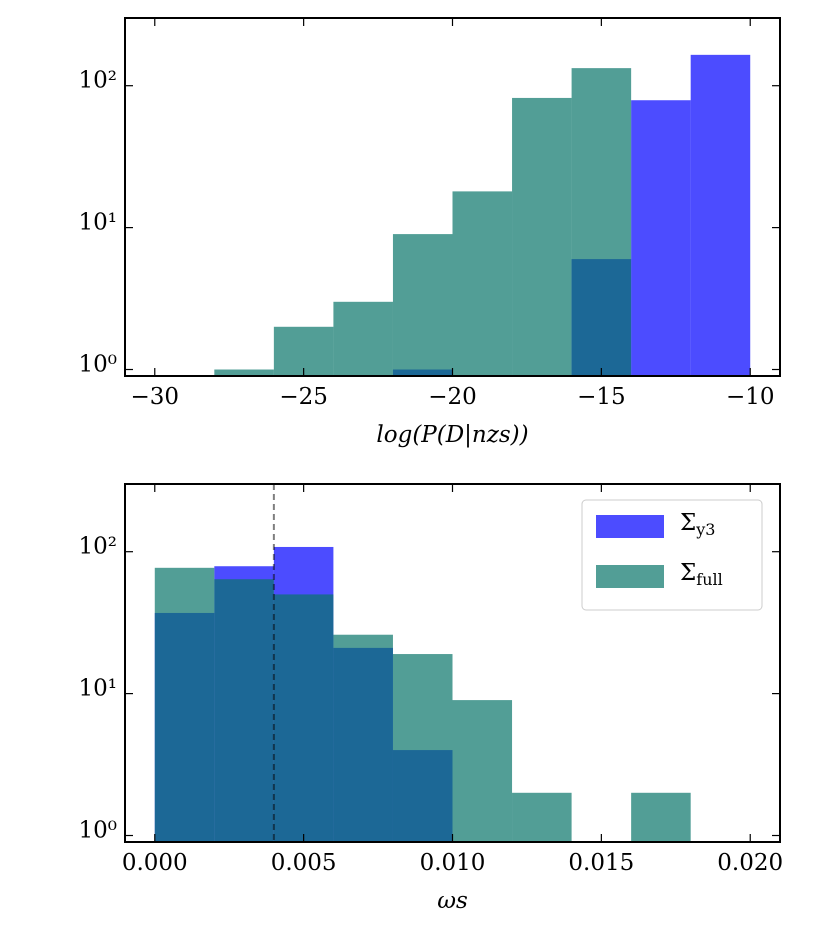  I want to click on x-tick-label: −20, so click(452, 397).